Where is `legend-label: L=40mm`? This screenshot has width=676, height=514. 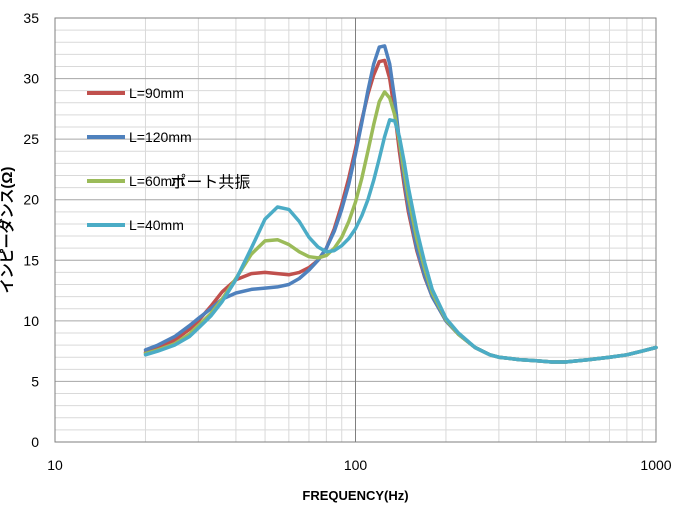 legend-label: L=40mm is located at coordinates (156, 225).